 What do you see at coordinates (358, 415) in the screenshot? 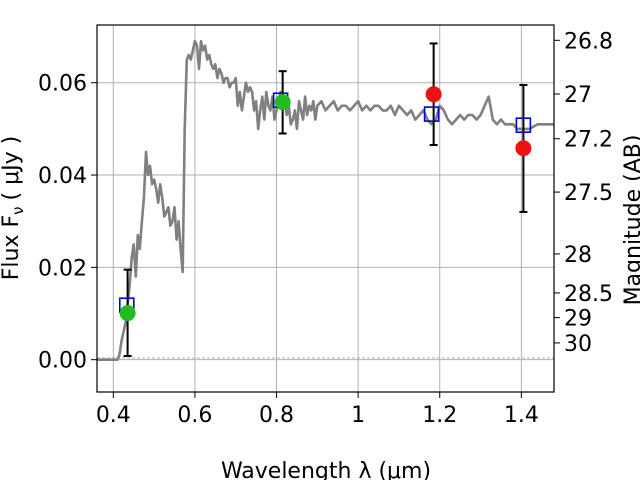
I see `x-tick-label: 1` at bounding box center [358, 415].